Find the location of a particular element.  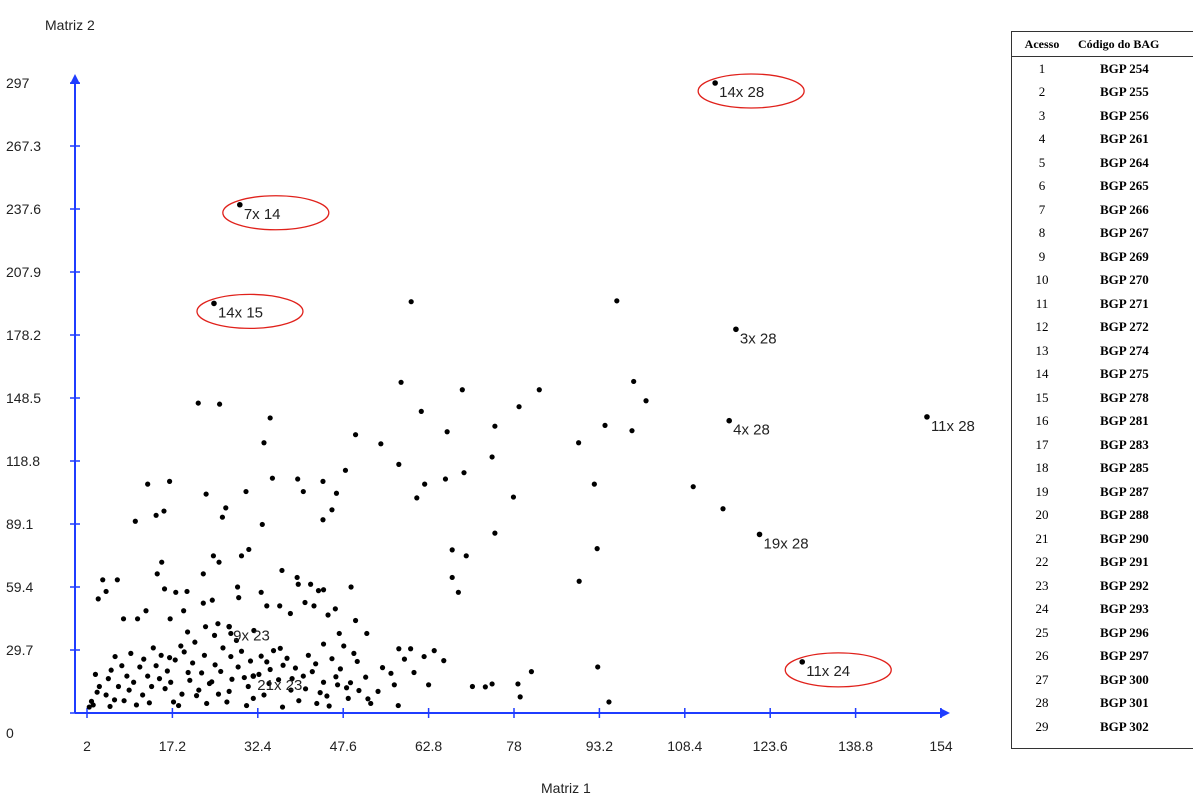

codigo-cell: BGP 274 is located at coordinates (1124, 350).